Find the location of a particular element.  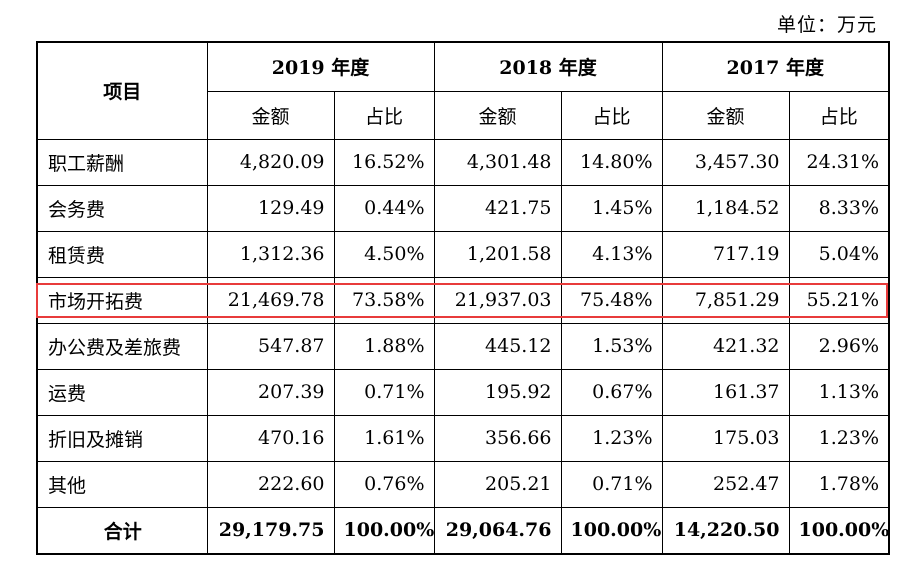

ratio-cell: 73.58% is located at coordinates (384, 300).